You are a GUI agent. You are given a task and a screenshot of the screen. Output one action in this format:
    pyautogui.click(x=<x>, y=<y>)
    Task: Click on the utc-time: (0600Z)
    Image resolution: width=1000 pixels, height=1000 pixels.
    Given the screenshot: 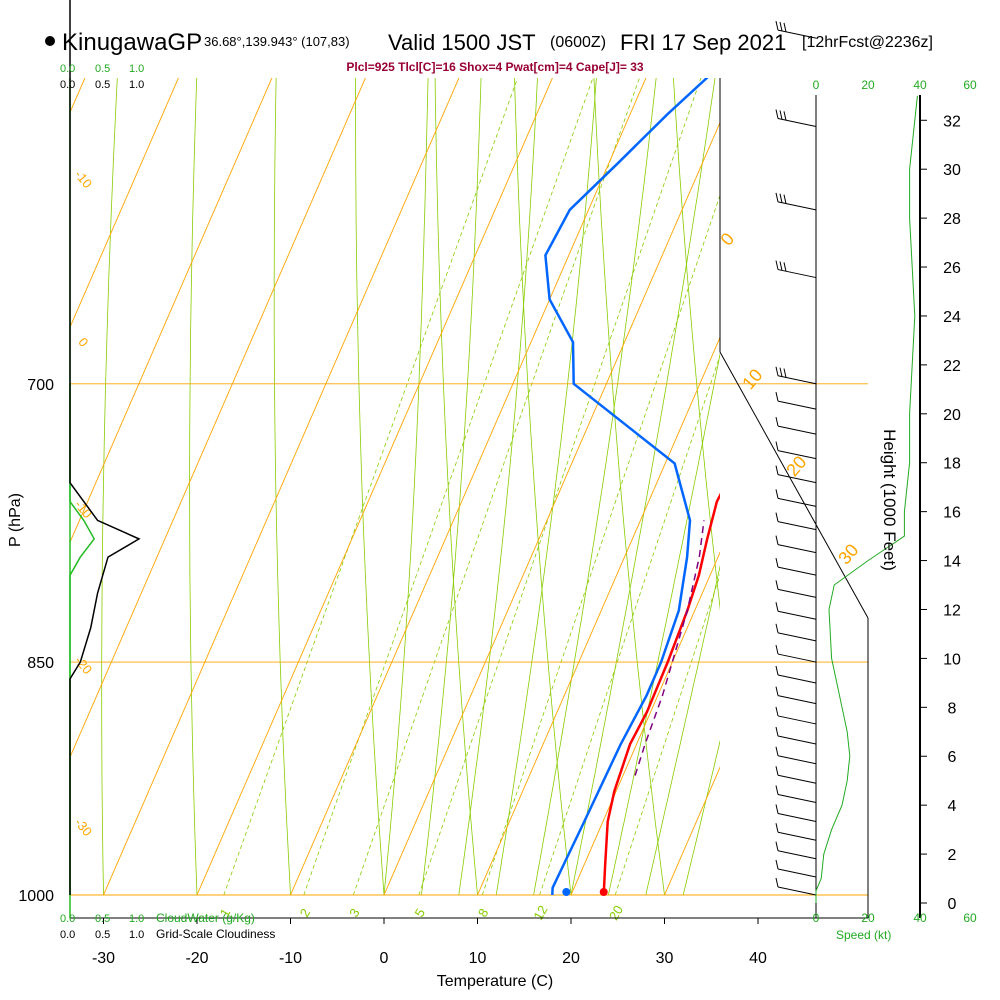 What is the action you would take?
    pyautogui.click(x=578, y=42)
    